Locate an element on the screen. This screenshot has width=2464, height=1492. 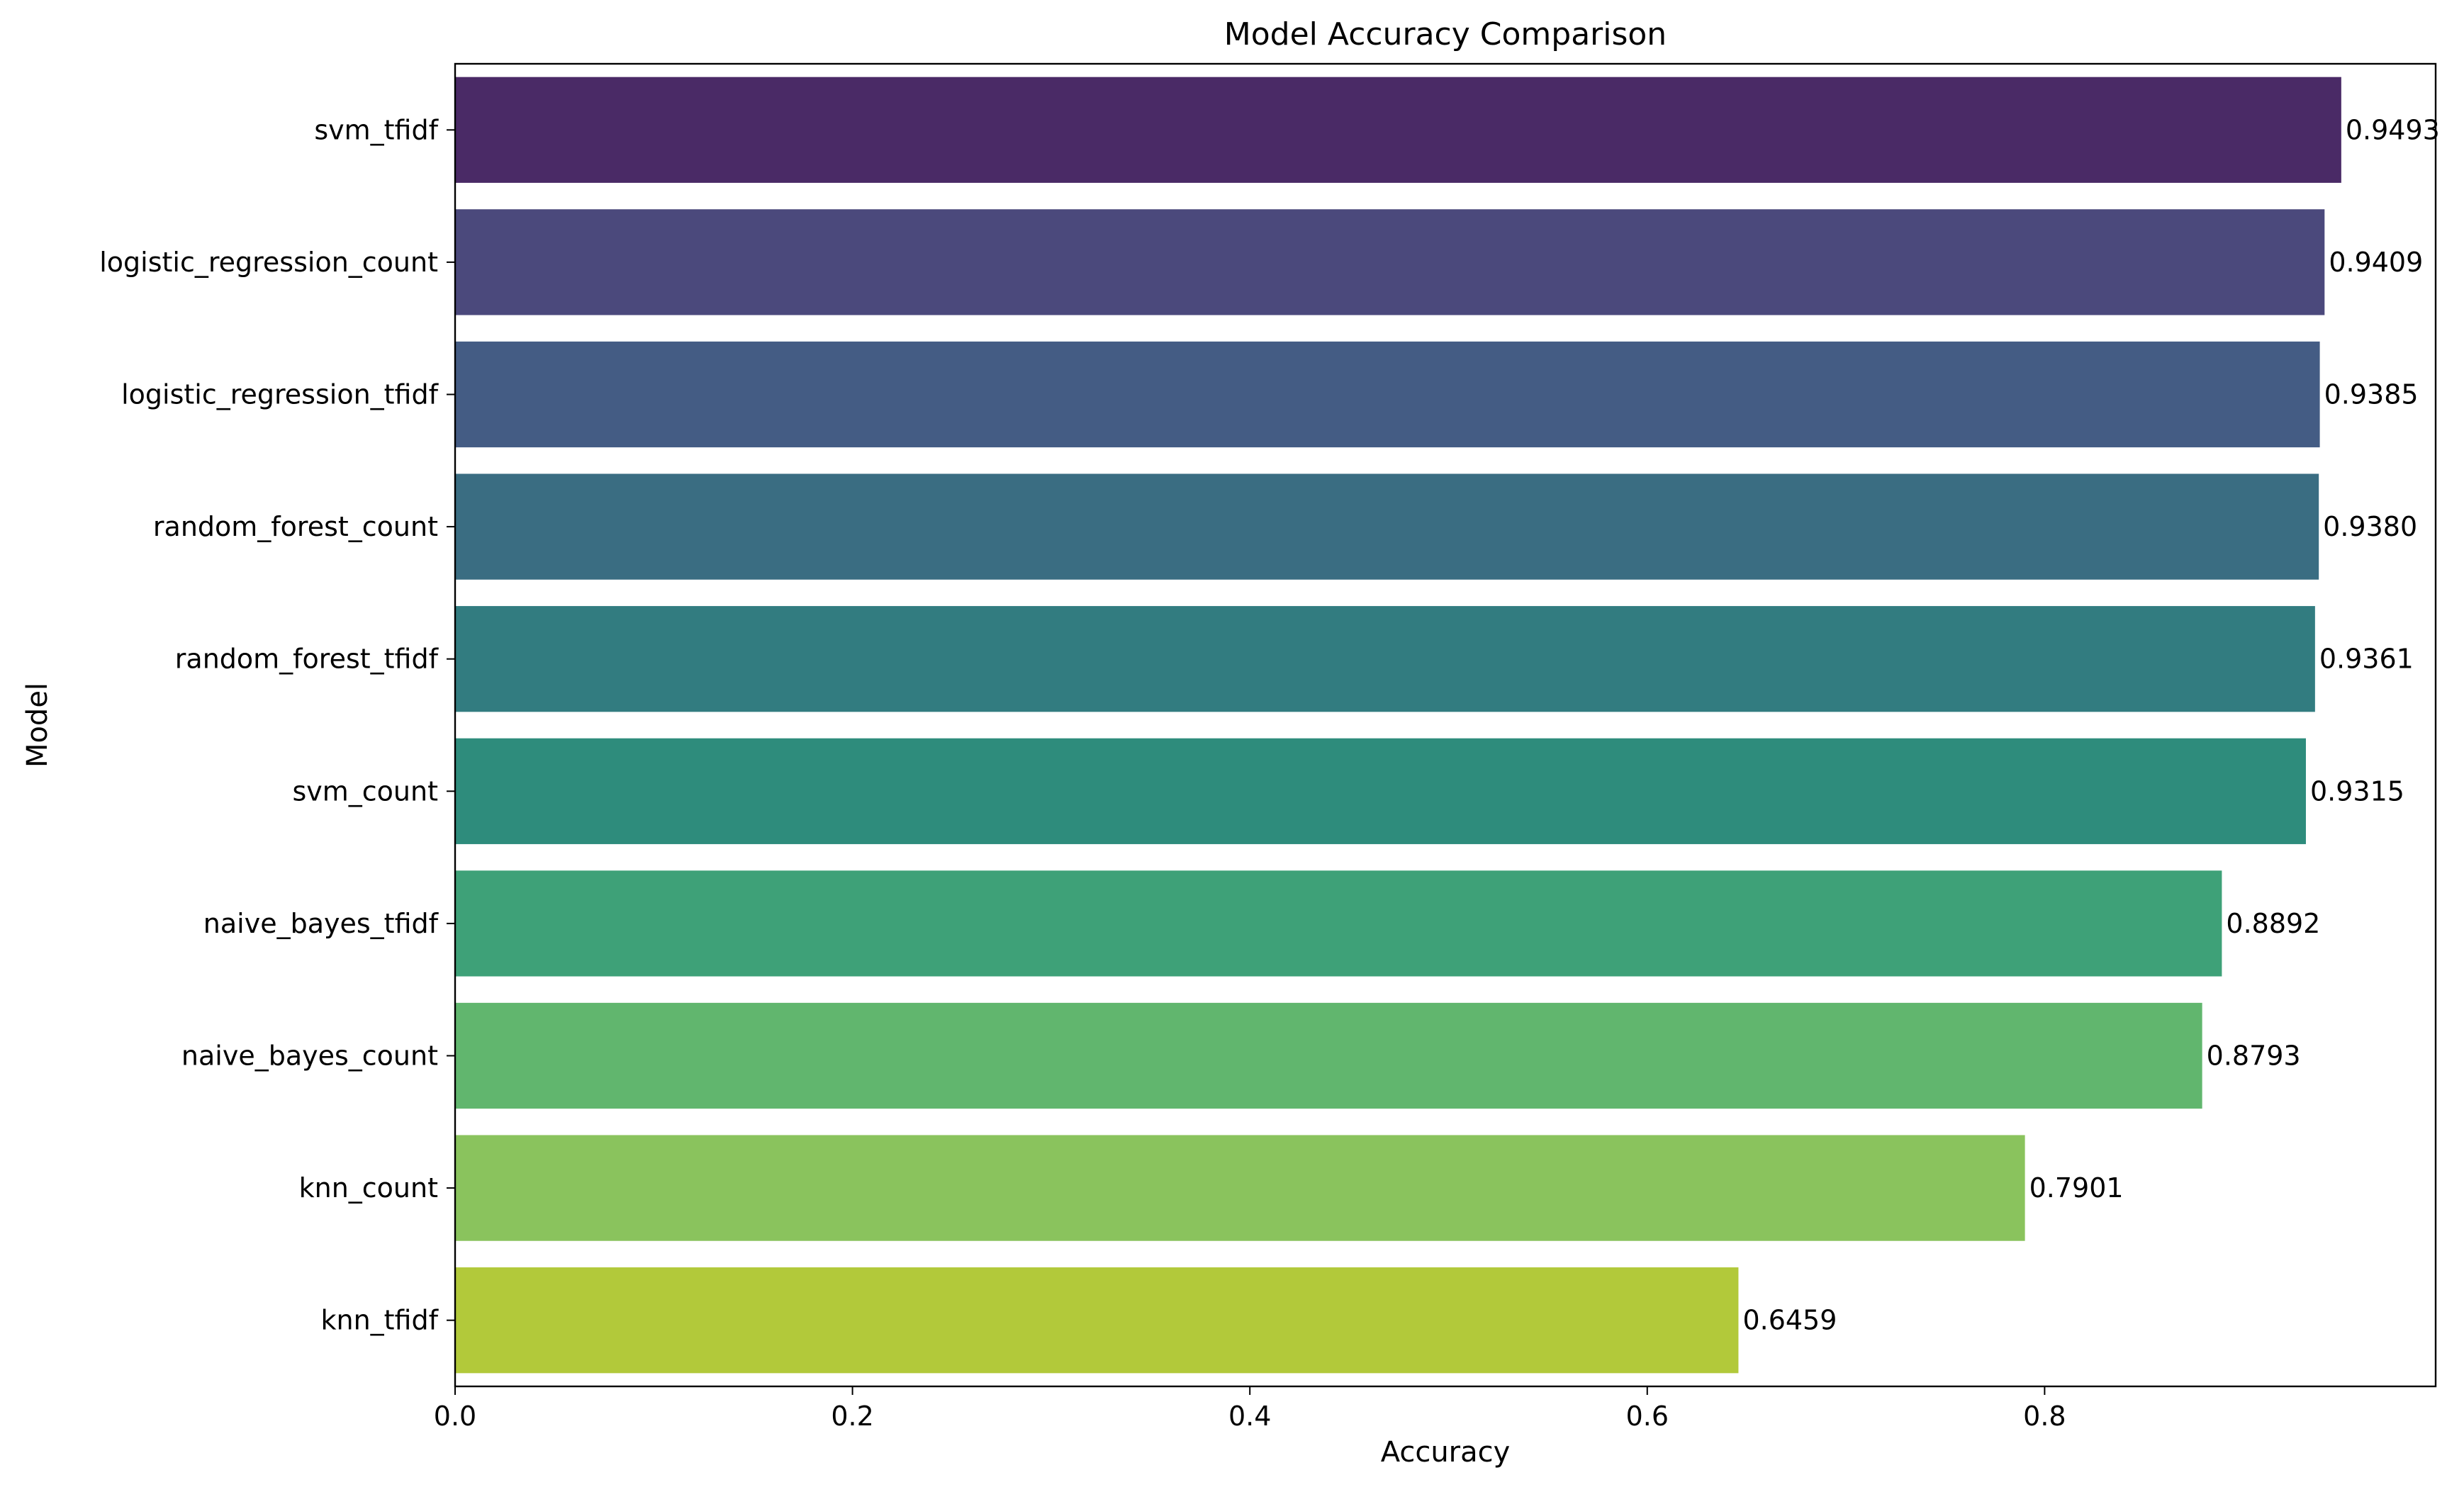
y-tick-label-logistic_regression_count: logistic_regression_count is located at coordinates (268, 263).